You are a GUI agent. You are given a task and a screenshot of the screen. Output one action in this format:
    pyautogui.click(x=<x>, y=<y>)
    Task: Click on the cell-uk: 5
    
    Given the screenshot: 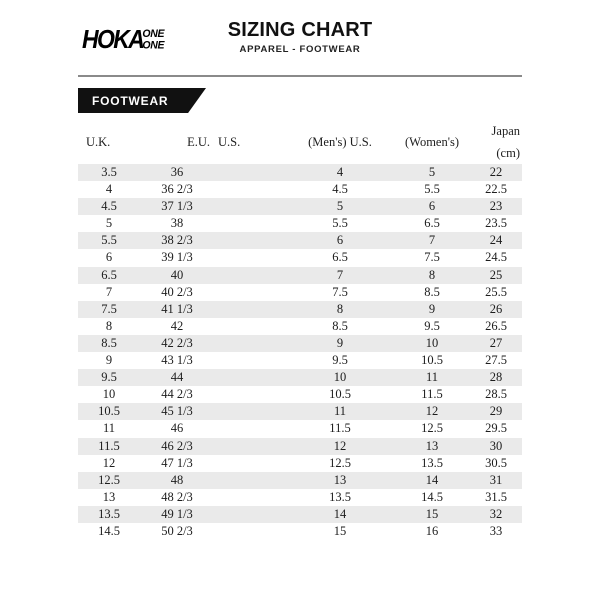 What is the action you would take?
    pyautogui.click(x=109, y=224)
    